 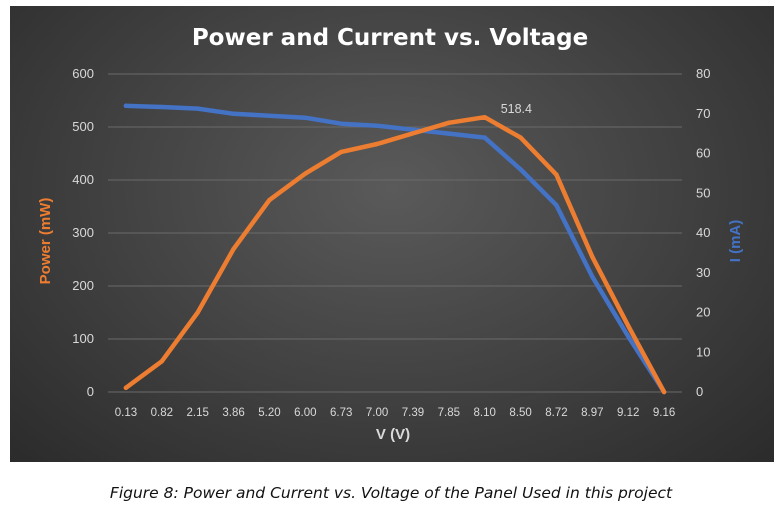 I want to click on left-tick-label: 100, so click(x=83, y=338).